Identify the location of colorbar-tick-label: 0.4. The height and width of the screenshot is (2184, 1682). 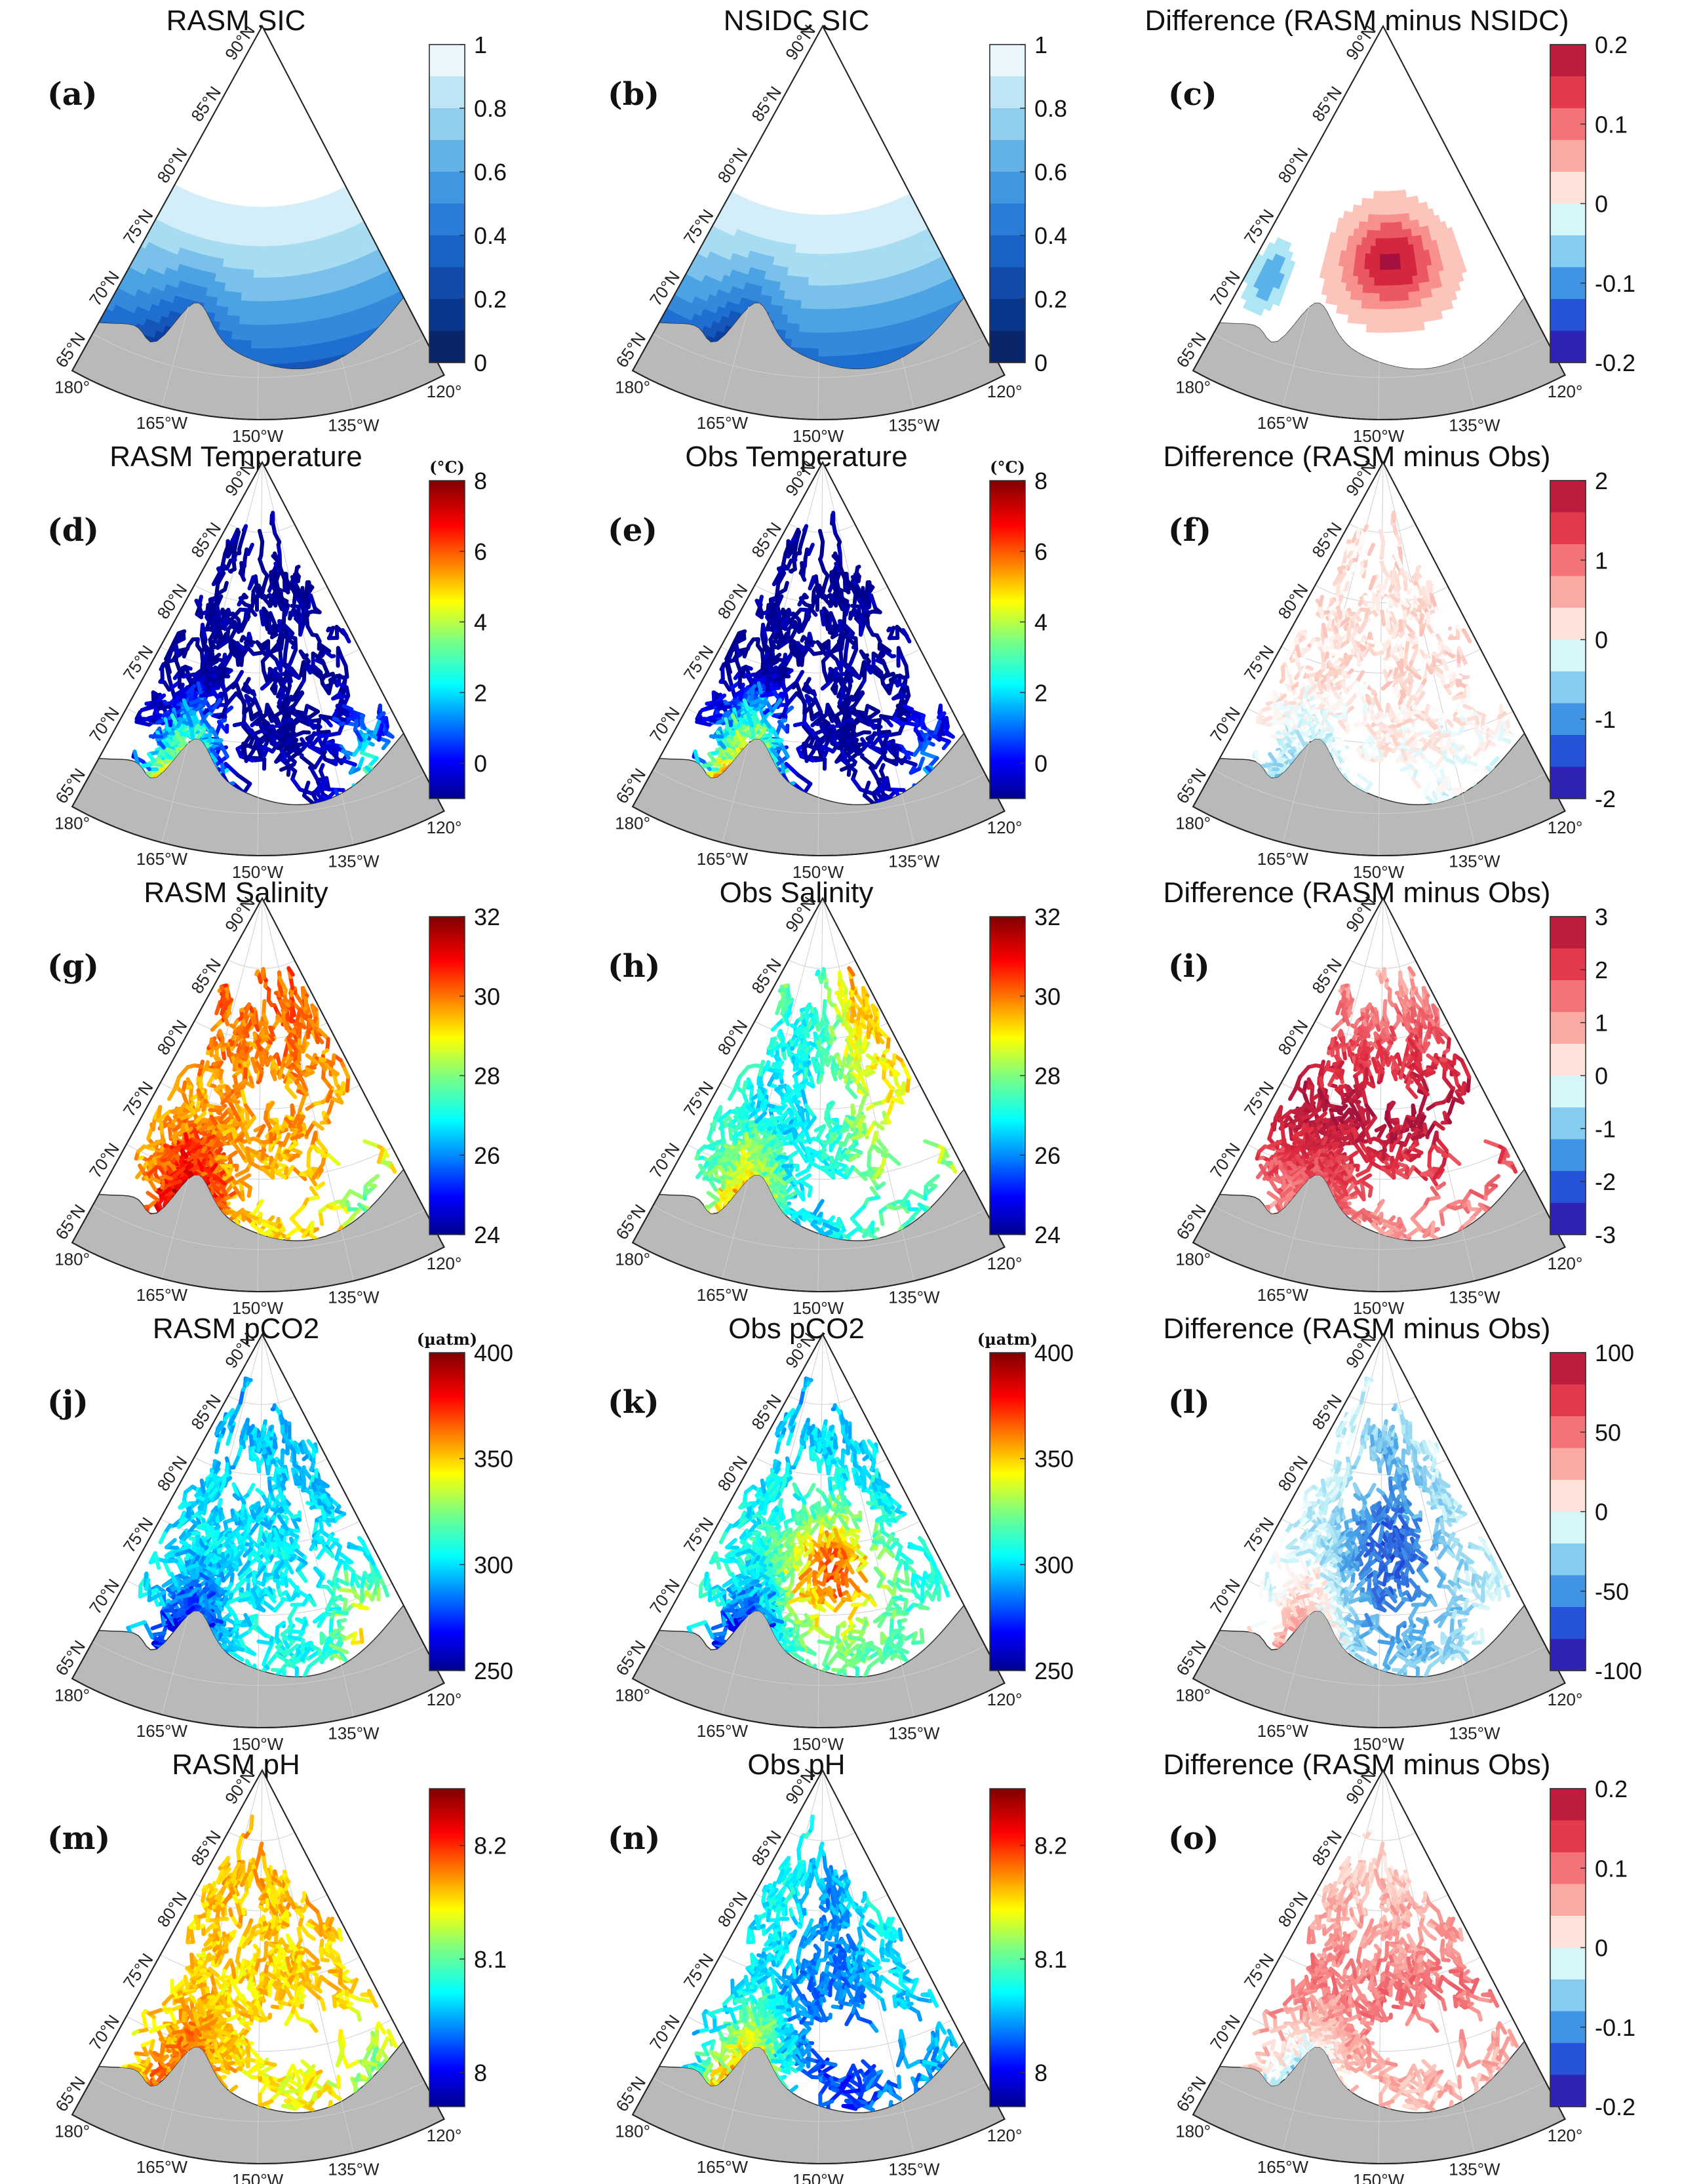
(490, 235).